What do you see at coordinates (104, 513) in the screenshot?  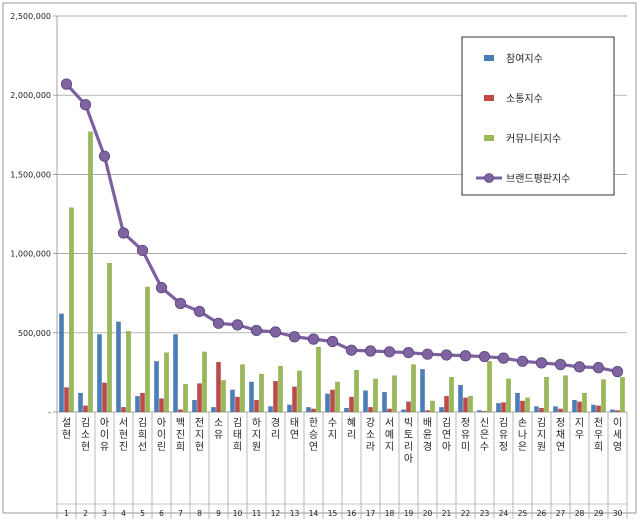 I see `x-rank-label: 3` at bounding box center [104, 513].